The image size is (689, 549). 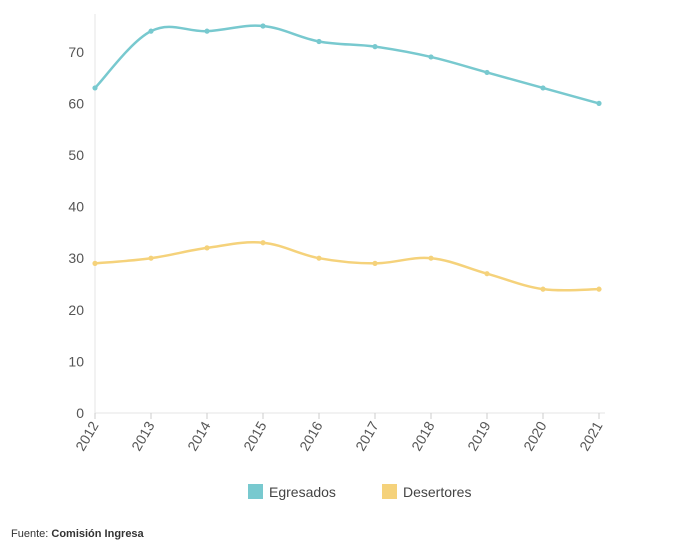 What do you see at coordinates (76, 310) in the screenshot?
I see `y-tick-label: 20` at bounding box center [76, 310].